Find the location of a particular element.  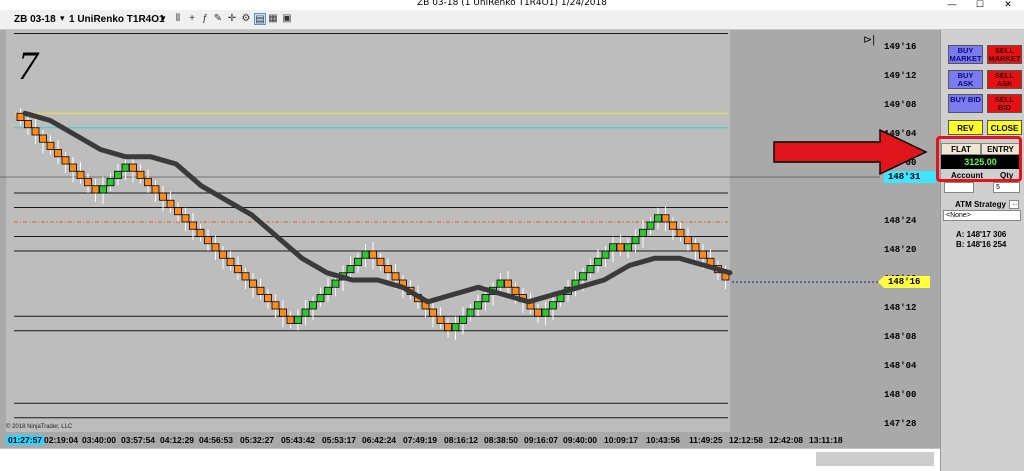

close-position-button: CLOSE is located at coordinates (1004, 127).